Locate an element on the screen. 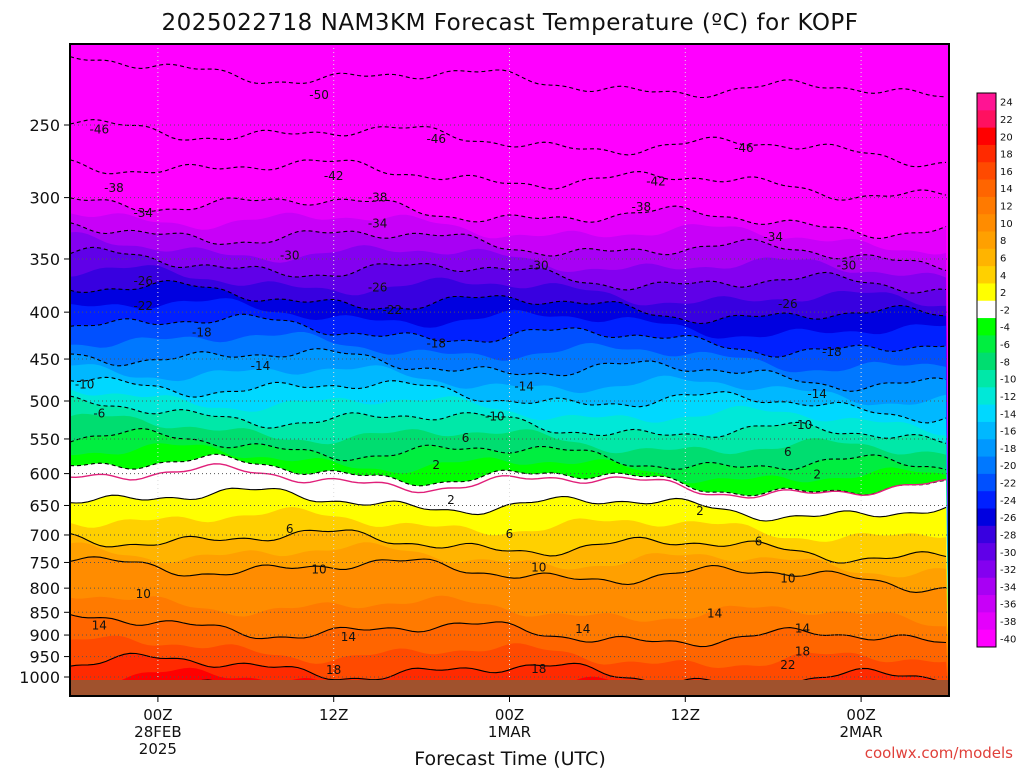 The image size is (1024, 768). contour--46 is located at coordinates (508, 143).